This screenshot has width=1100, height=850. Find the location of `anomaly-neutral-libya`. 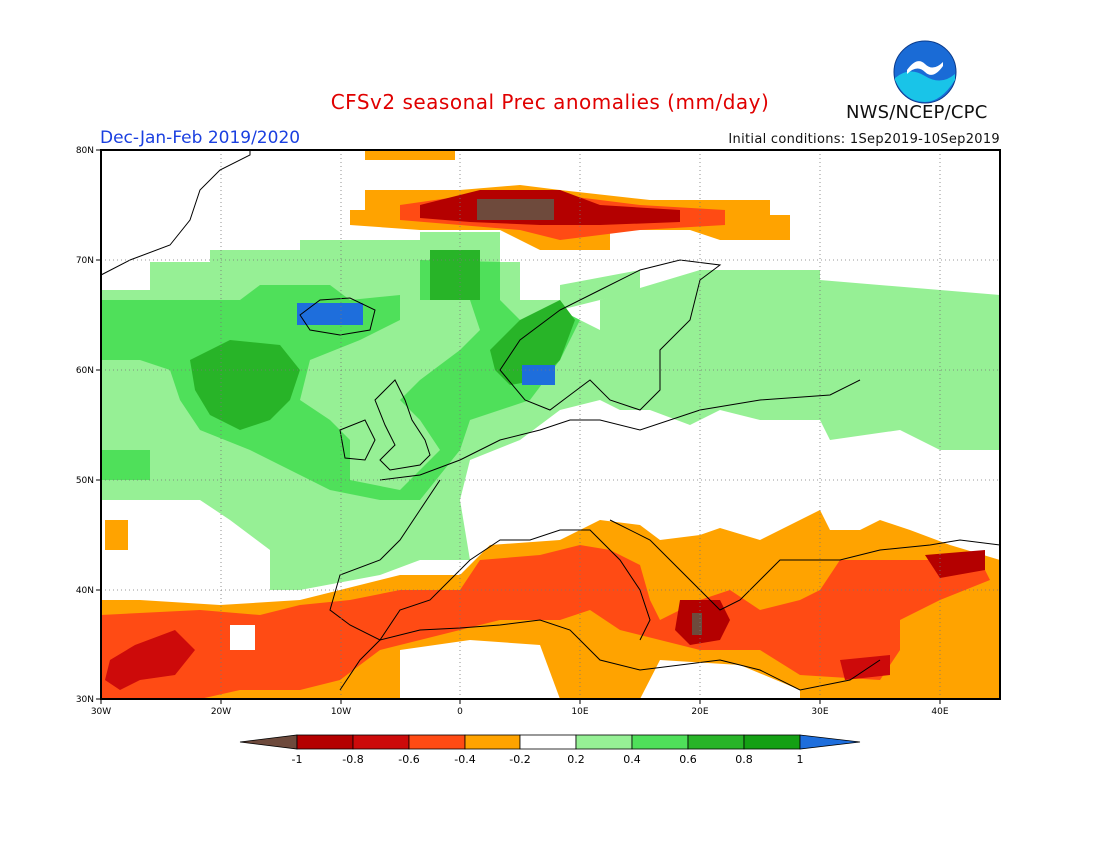

anomaly-neutral-libya is located at coordinates (720, 679).